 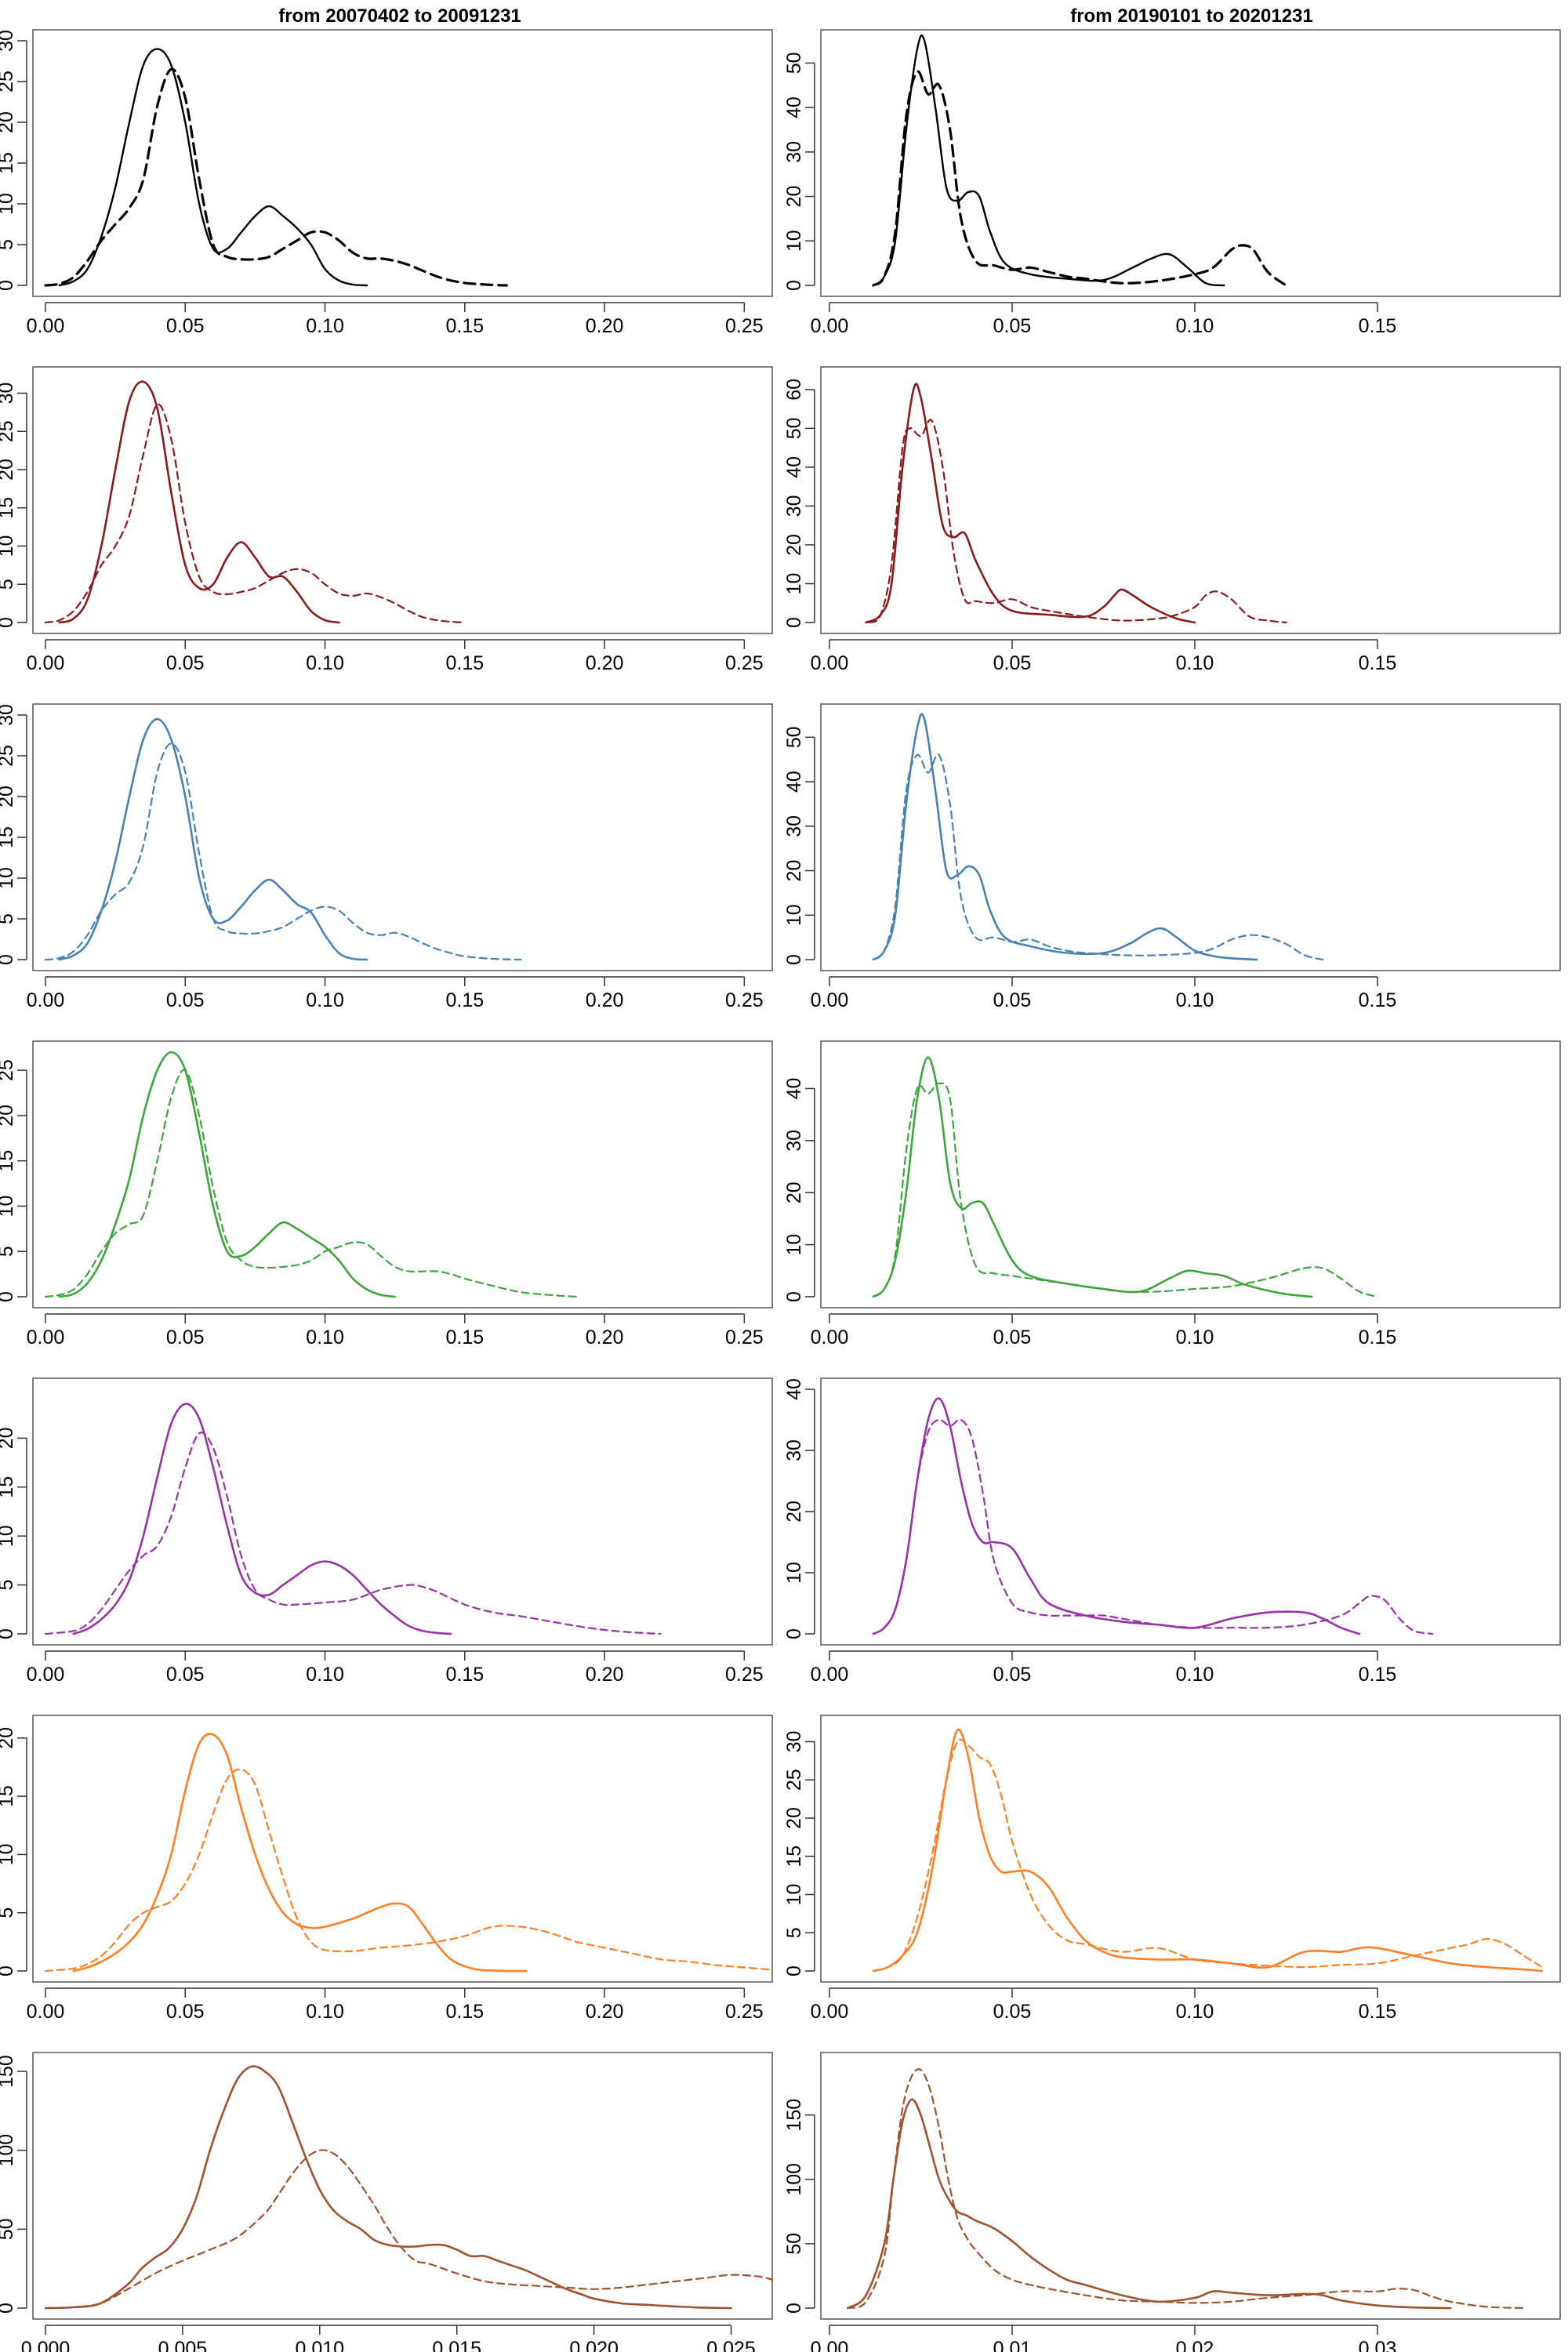 I want to click on y-tick-label: 60, so click(x=794, y=390).